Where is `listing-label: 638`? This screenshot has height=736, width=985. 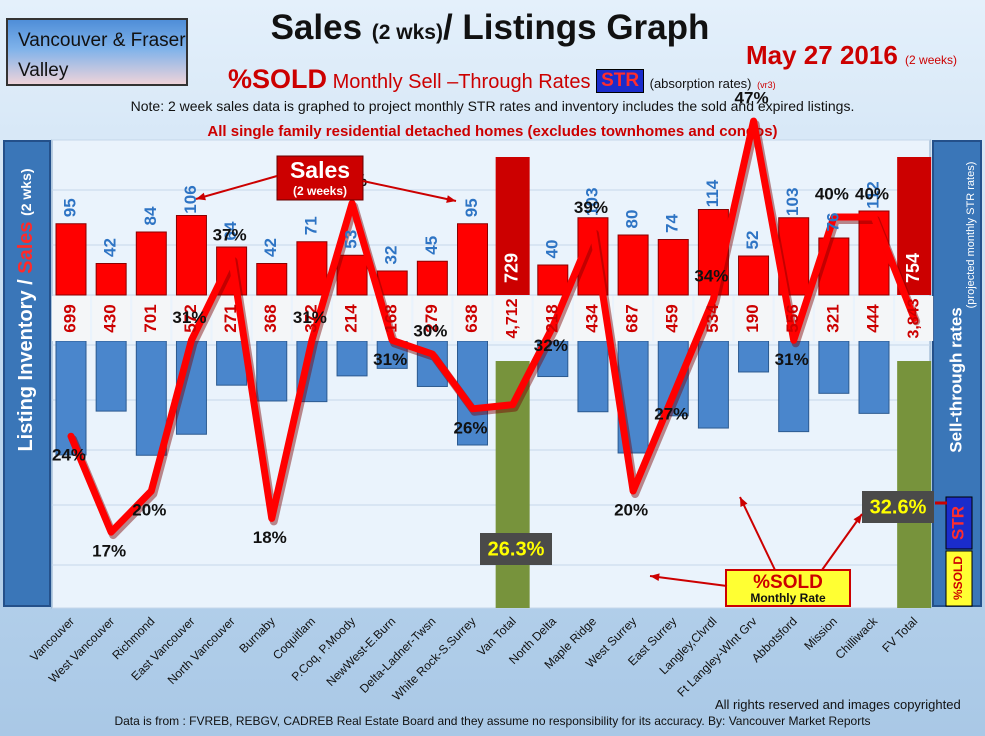
listing-label: 638 is located at coordinates (471, 318).